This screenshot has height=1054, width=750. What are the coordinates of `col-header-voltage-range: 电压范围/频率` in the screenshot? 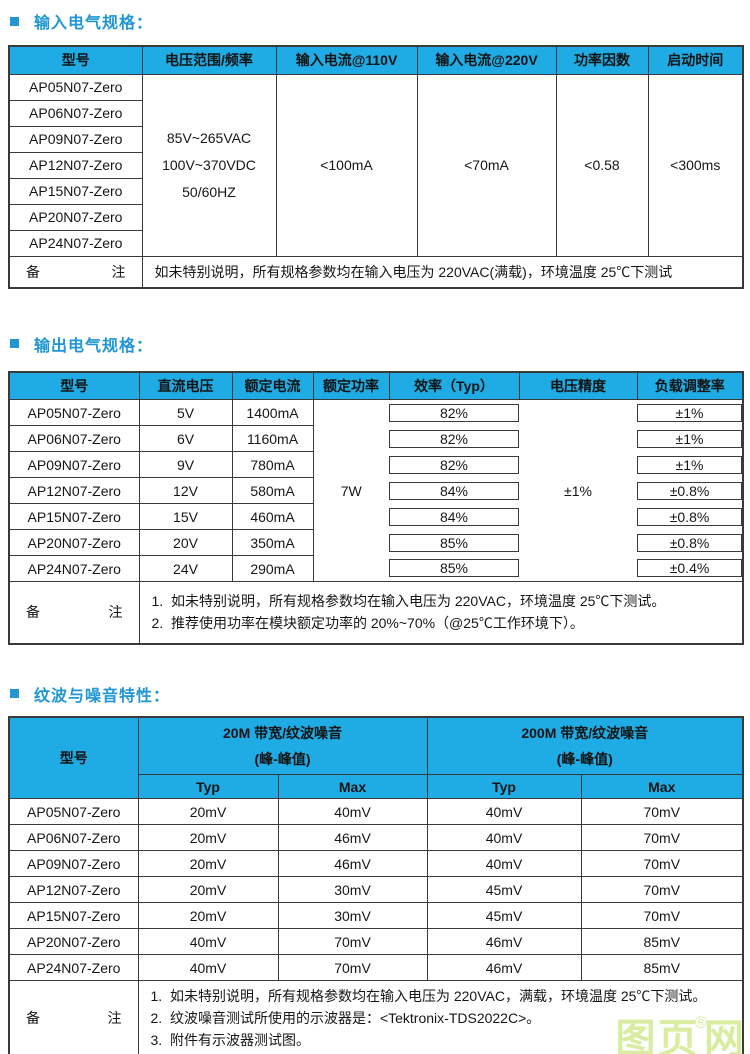 It's located at (209, 60).